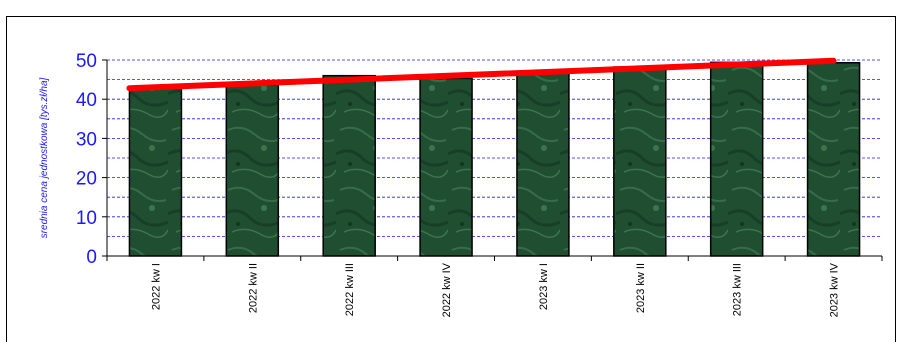 The height and width of the screenshot is (342, 901). I want to click on y-tick-label: 40, so click(86, 100).